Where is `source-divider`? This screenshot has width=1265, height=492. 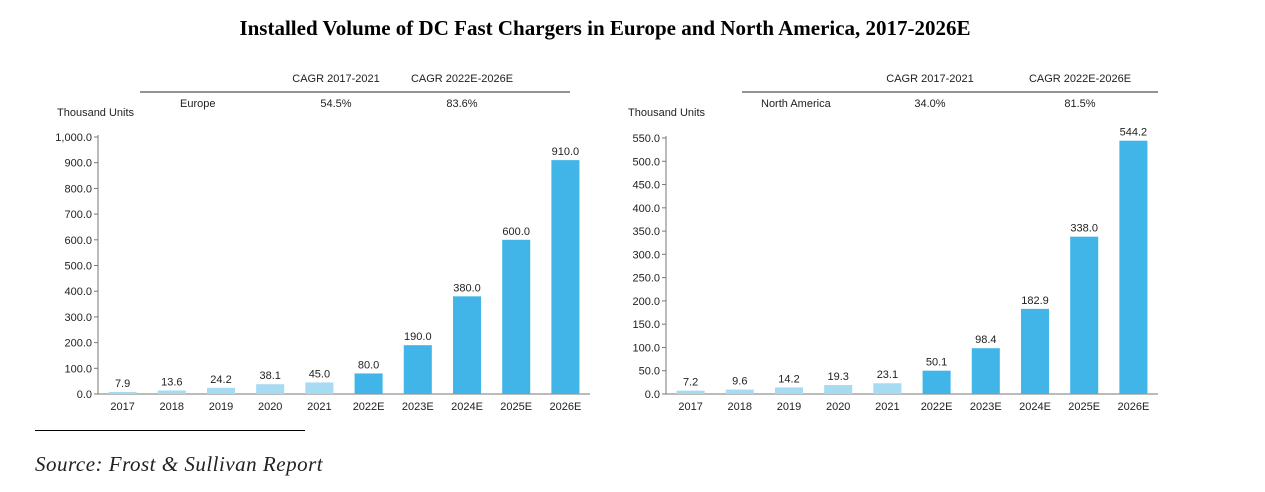 source-divider is located at coordinates (170, 430).